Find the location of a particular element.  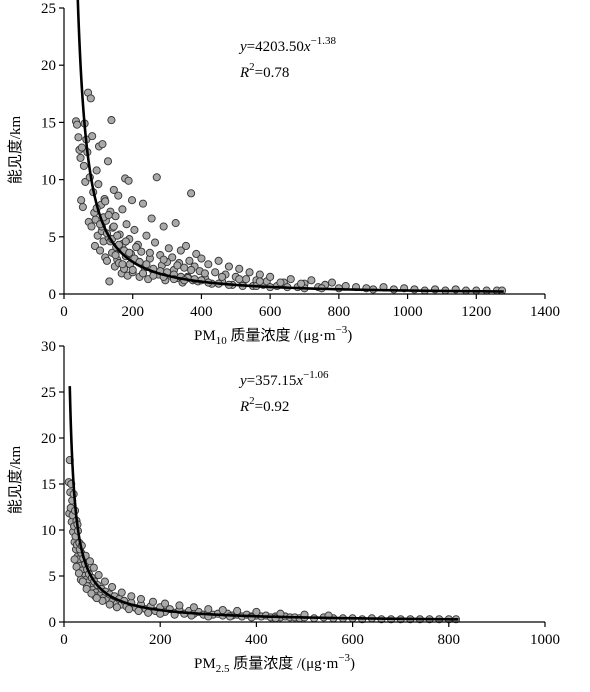

x-tick-label: 1400 is located at coordinates (545, 312).